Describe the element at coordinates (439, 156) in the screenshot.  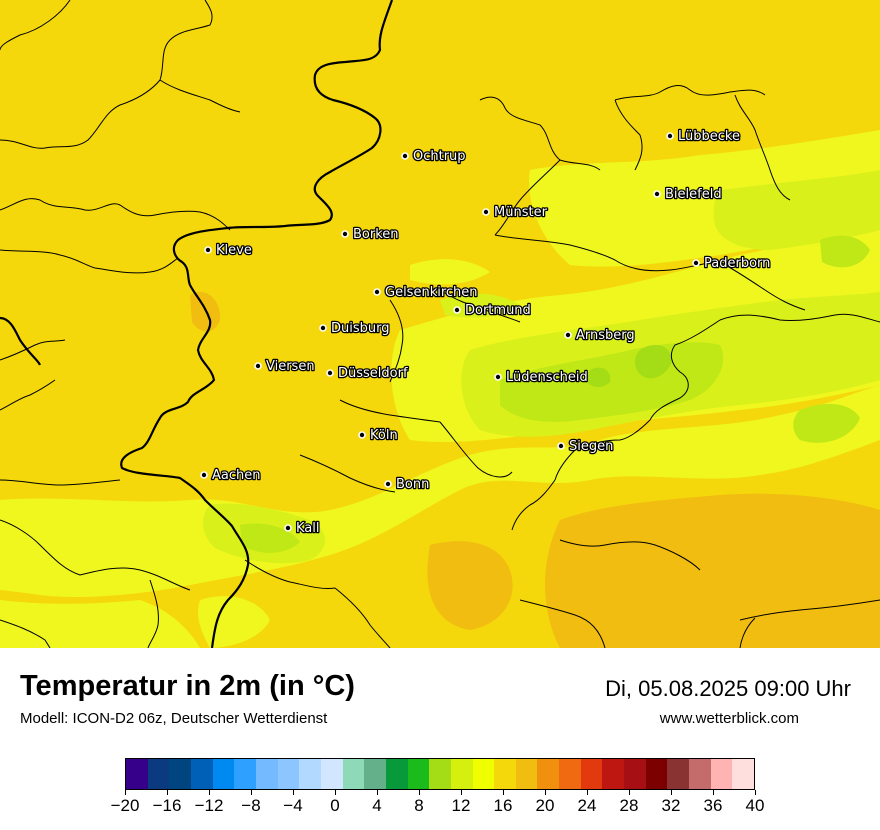
I see `city-label: Ochtrup` at that location.